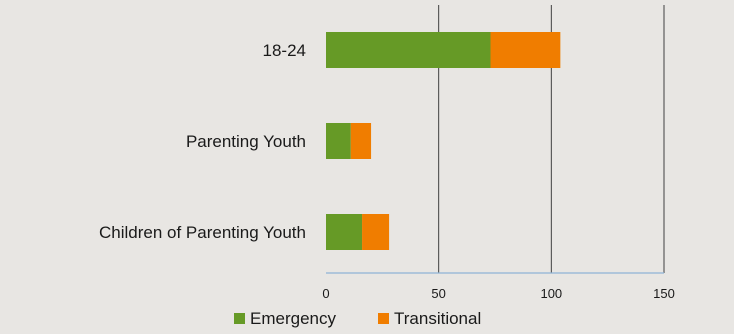 The height and width of the screenshot is (334, 734). I want to click on legend-swatch-transitional, so click(383, 318).